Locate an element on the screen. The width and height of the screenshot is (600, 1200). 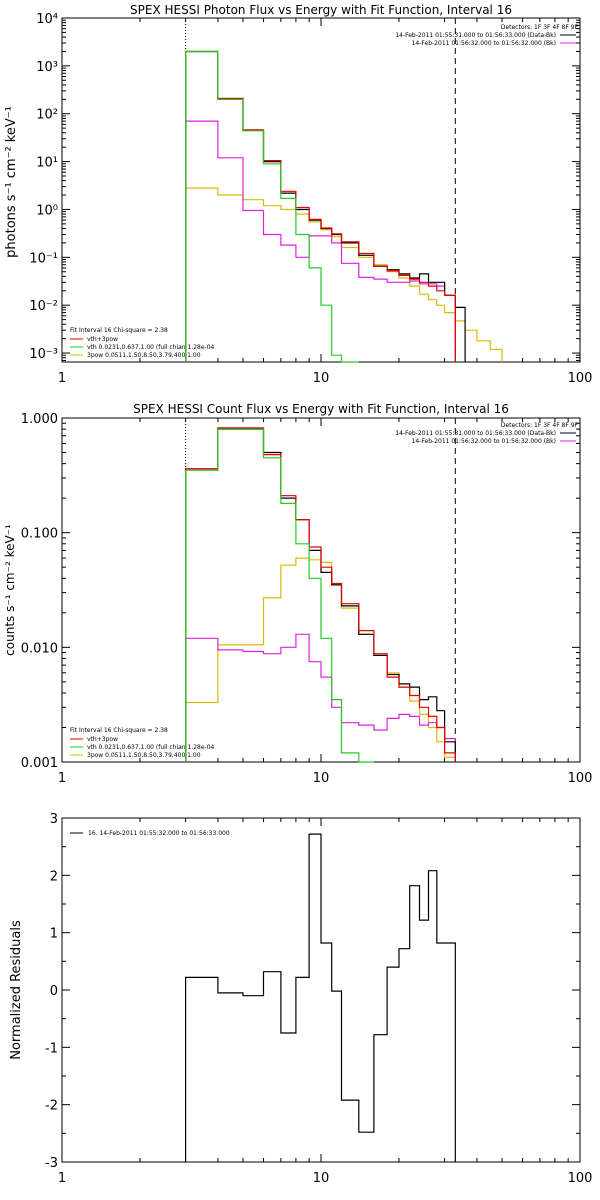
photon-y-tick-label: 10⁻¹ is located at coordinates (43, 258).